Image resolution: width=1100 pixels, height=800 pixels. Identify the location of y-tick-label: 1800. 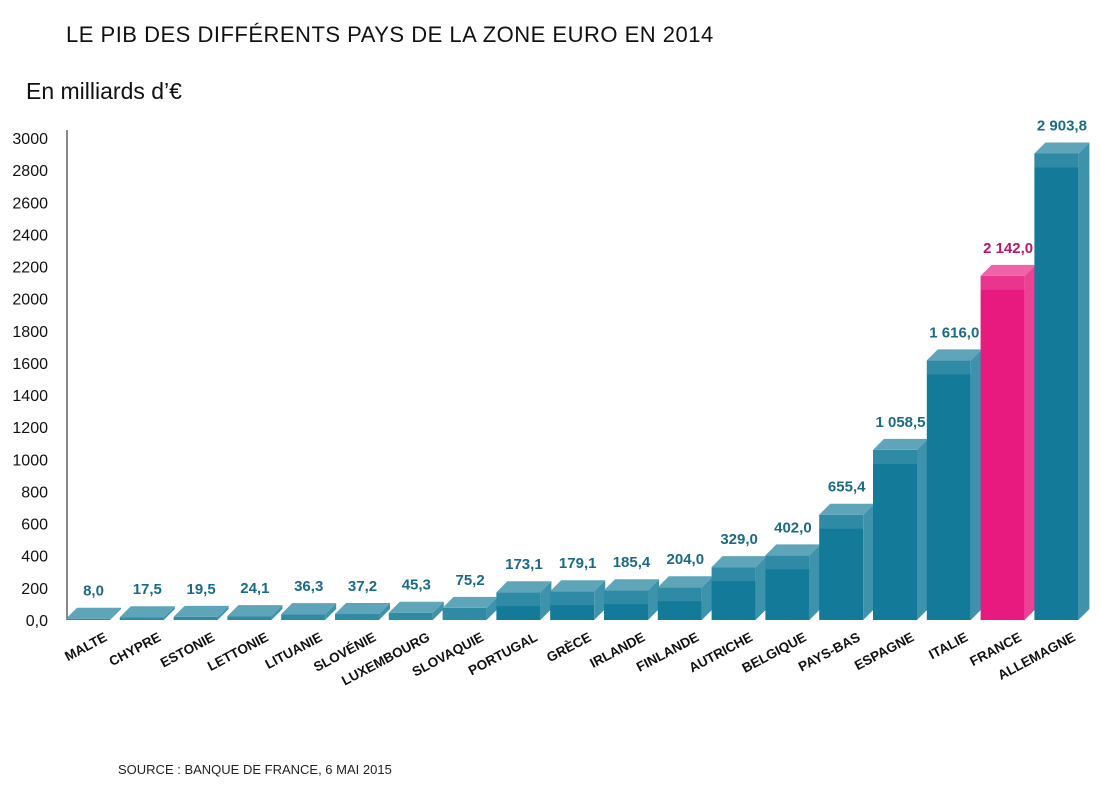
(30, 332).